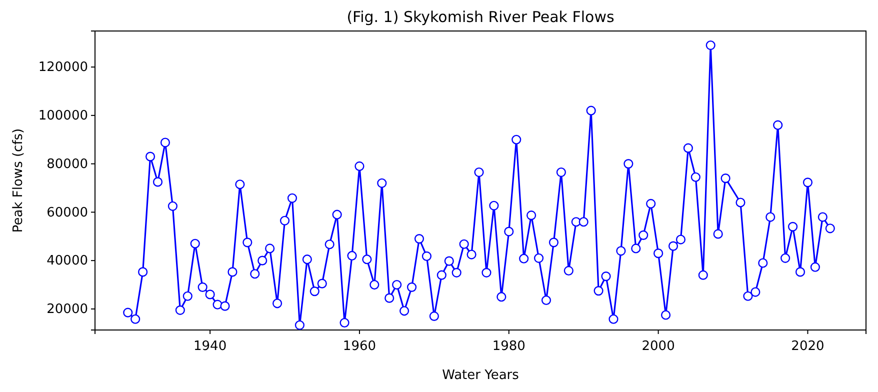  What do you see at coordinates (67, 212) in the screenshot?
I see `y-tick-label: 60000` at bounding box center [67, 212].